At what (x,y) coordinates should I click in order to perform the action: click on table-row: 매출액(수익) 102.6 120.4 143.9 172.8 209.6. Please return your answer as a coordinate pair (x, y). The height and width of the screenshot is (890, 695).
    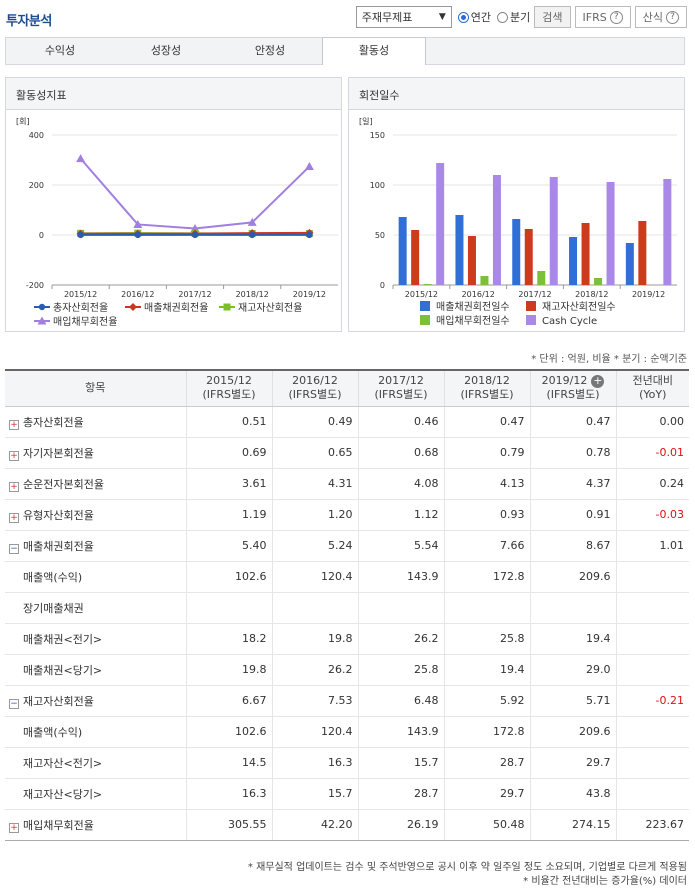
    Looking at the image, I should click on (347, 732).